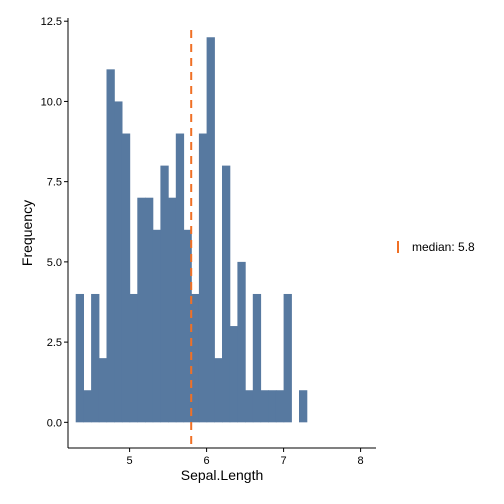 Image resolution: width=504 pixels, height=504 pixels. I want to click on x-tick-label: 5, so click(130, 461).